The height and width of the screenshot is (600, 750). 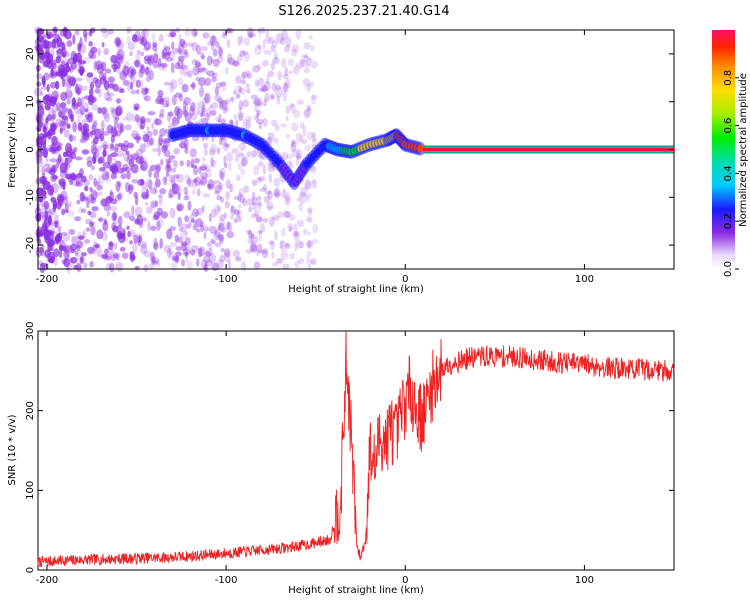 I want to click on spectrogram-xtick-label: -100, so click(x=226, y=279).